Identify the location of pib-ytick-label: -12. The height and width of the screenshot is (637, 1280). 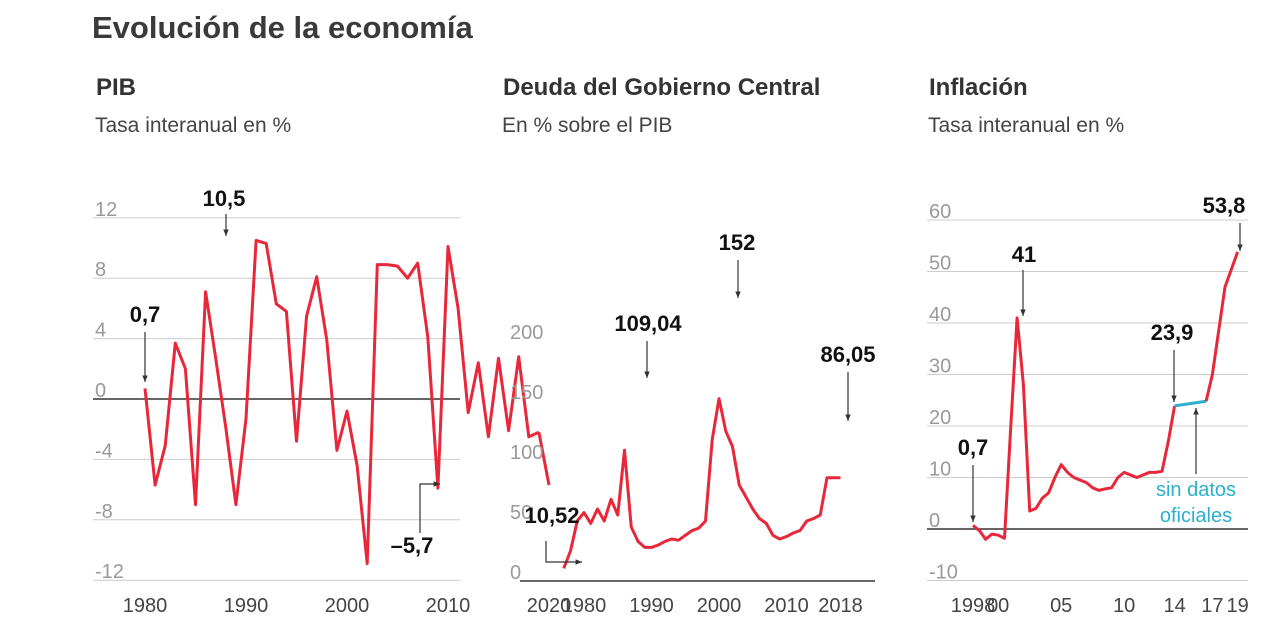
(109, 572).